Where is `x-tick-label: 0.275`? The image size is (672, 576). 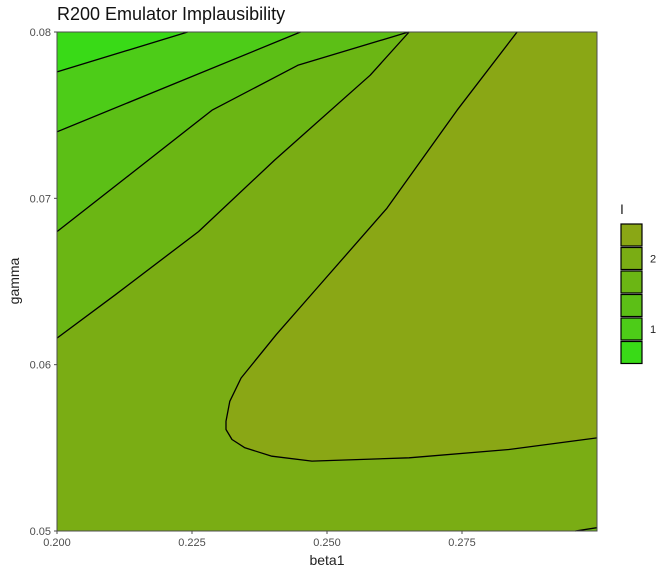
x-tick-label: 0.275 is located at coordinates (462, 543).